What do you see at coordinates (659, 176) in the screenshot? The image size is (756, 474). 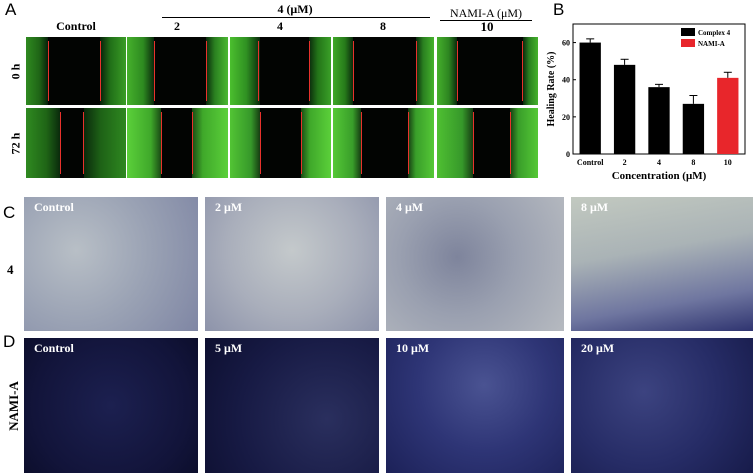 I see `x-axis-label: Concentration (μM)` at bounding box center [659, 176].